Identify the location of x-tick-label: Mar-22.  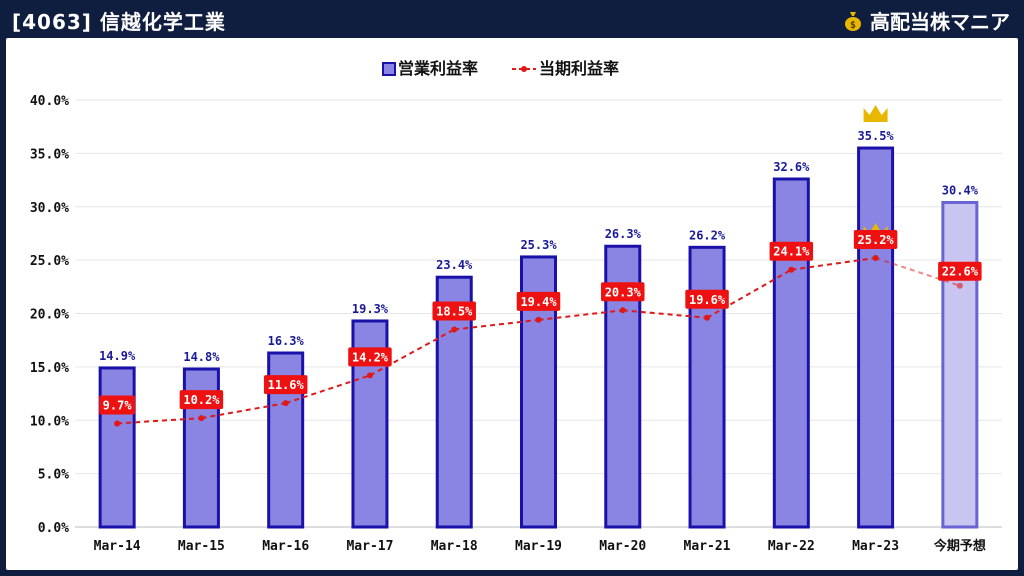
(791, 546).